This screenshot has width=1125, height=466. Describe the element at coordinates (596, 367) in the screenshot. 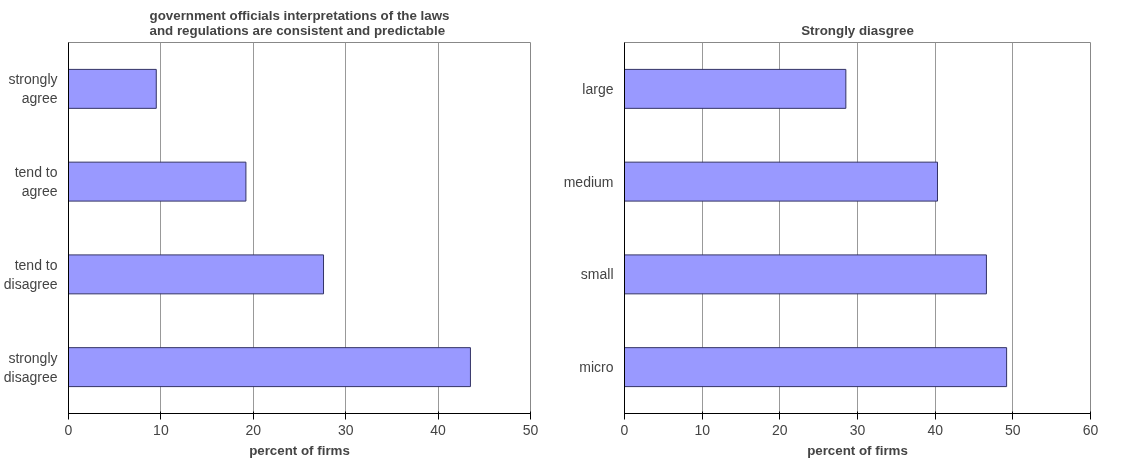

I see `y-tick-label: micro` at that location.